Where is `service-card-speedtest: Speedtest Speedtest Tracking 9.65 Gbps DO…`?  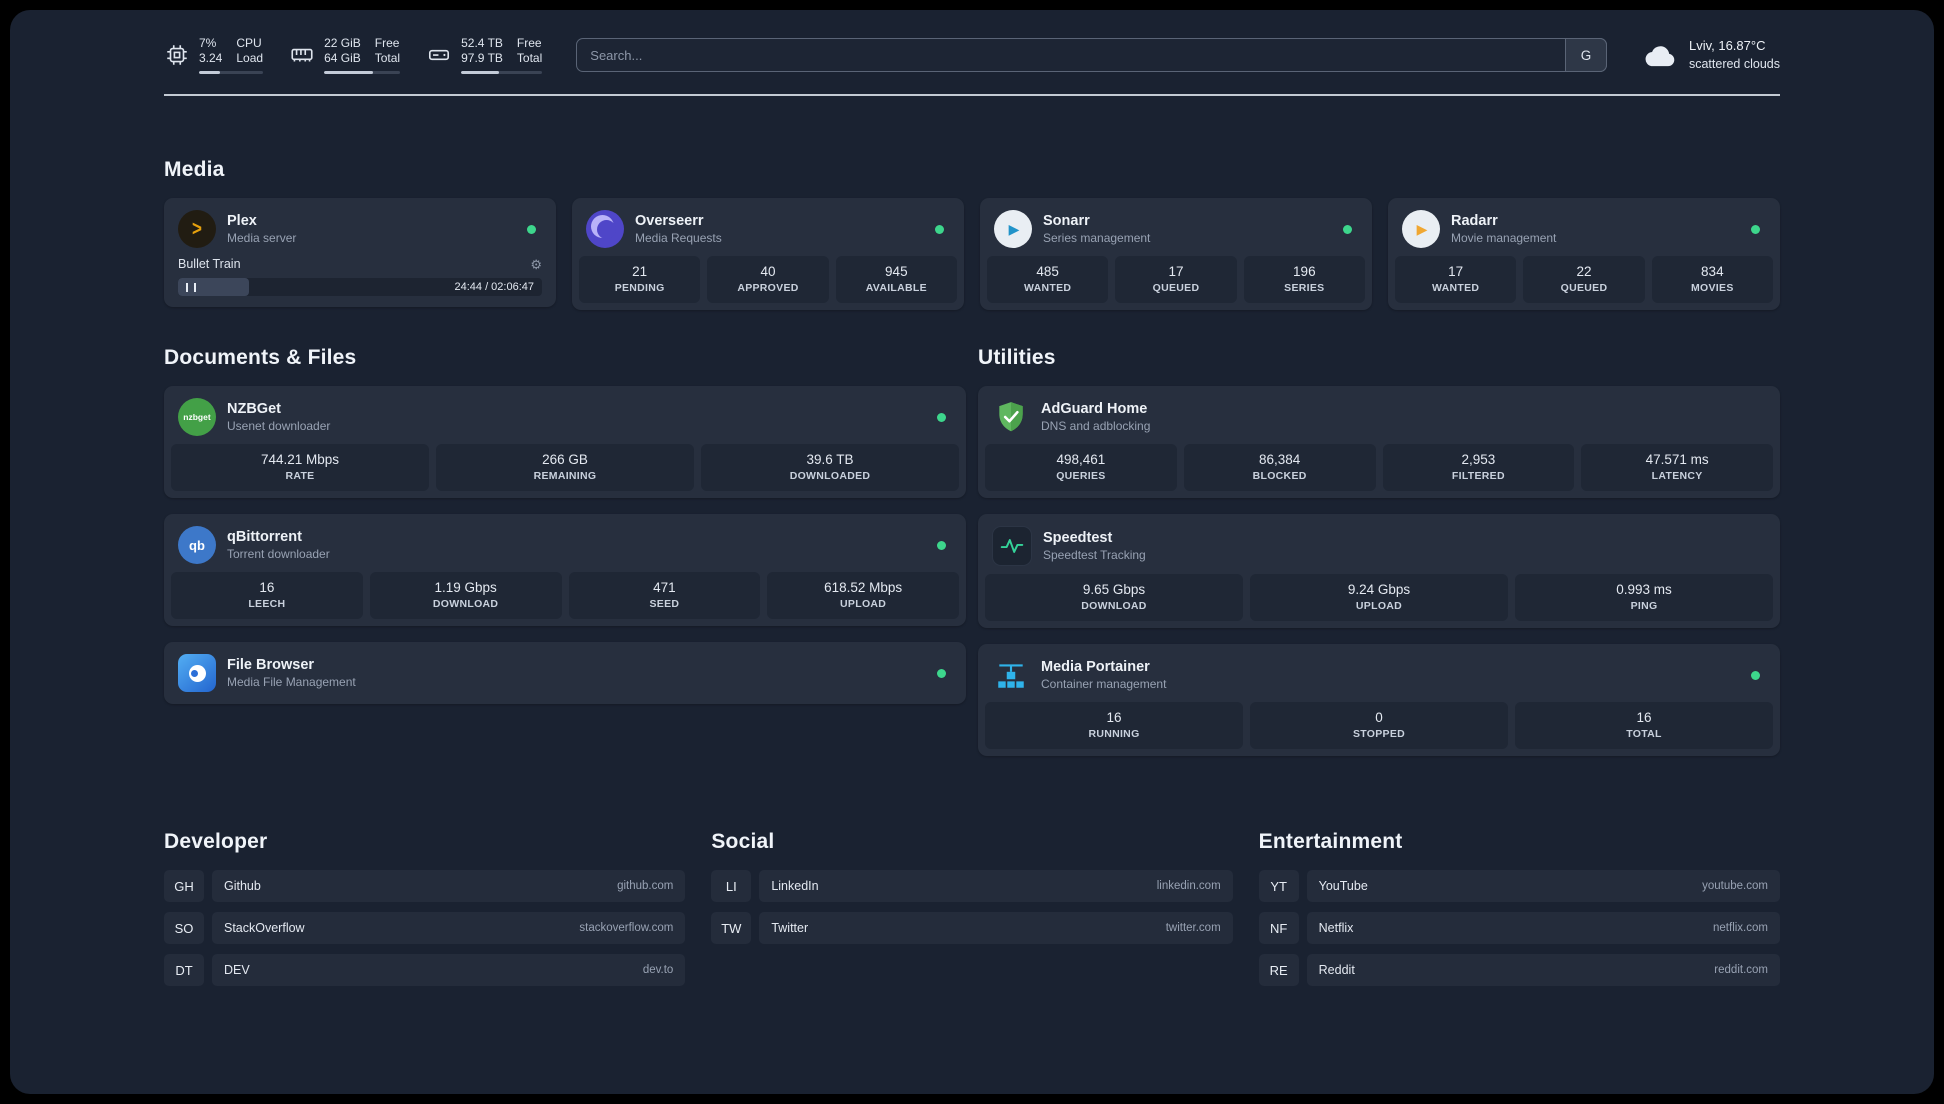 service-card-speedtest: Speedtest Speedtest Tracking 9.65 Gbps DO… is located at coordinates (1379, 571).